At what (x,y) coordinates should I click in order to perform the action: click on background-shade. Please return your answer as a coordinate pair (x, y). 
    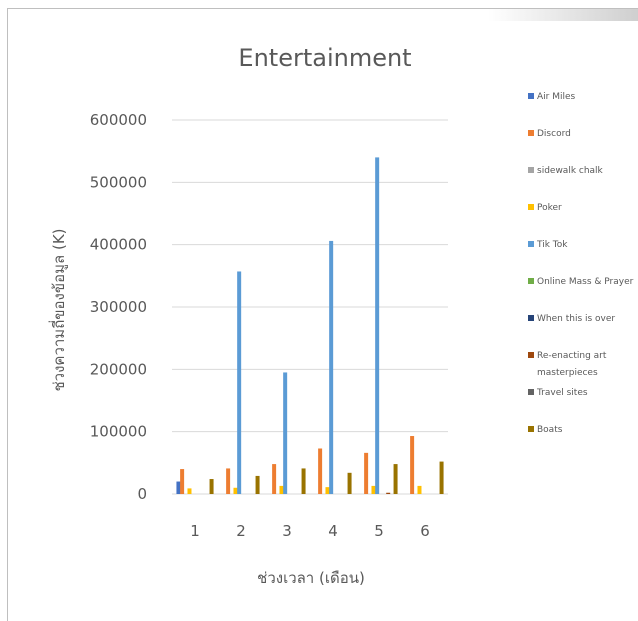
    Looking at the image, I should click on (563, 15).